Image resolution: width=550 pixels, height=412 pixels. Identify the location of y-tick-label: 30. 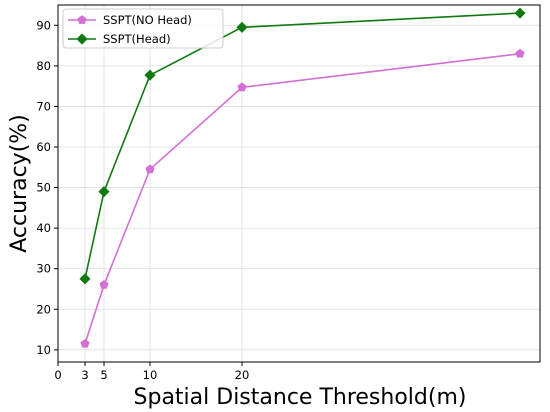
(43, 269).